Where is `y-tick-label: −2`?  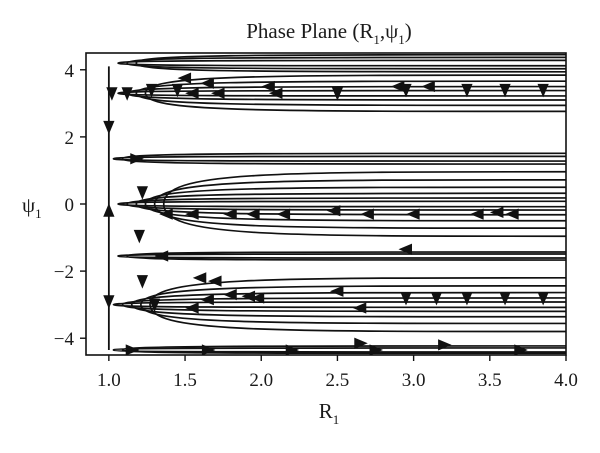 y-tick-label: −2 is located at coordinates (64, 272).